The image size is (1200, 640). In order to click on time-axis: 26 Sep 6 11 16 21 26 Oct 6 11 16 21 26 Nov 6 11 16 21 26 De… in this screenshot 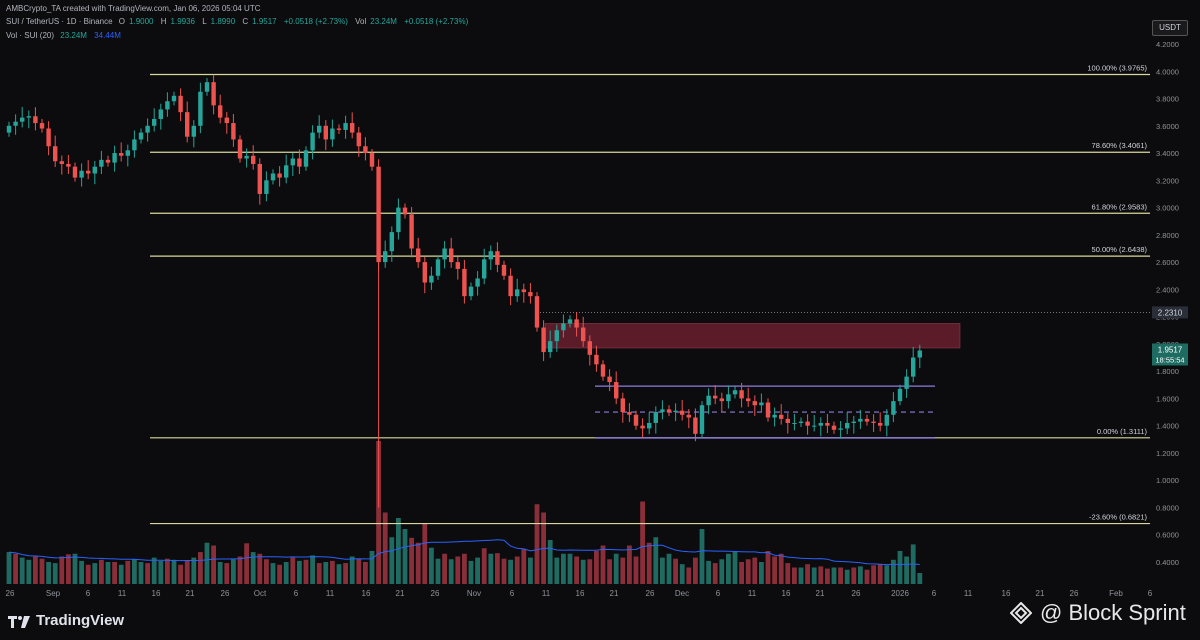, I will do `click(579, 593)`.